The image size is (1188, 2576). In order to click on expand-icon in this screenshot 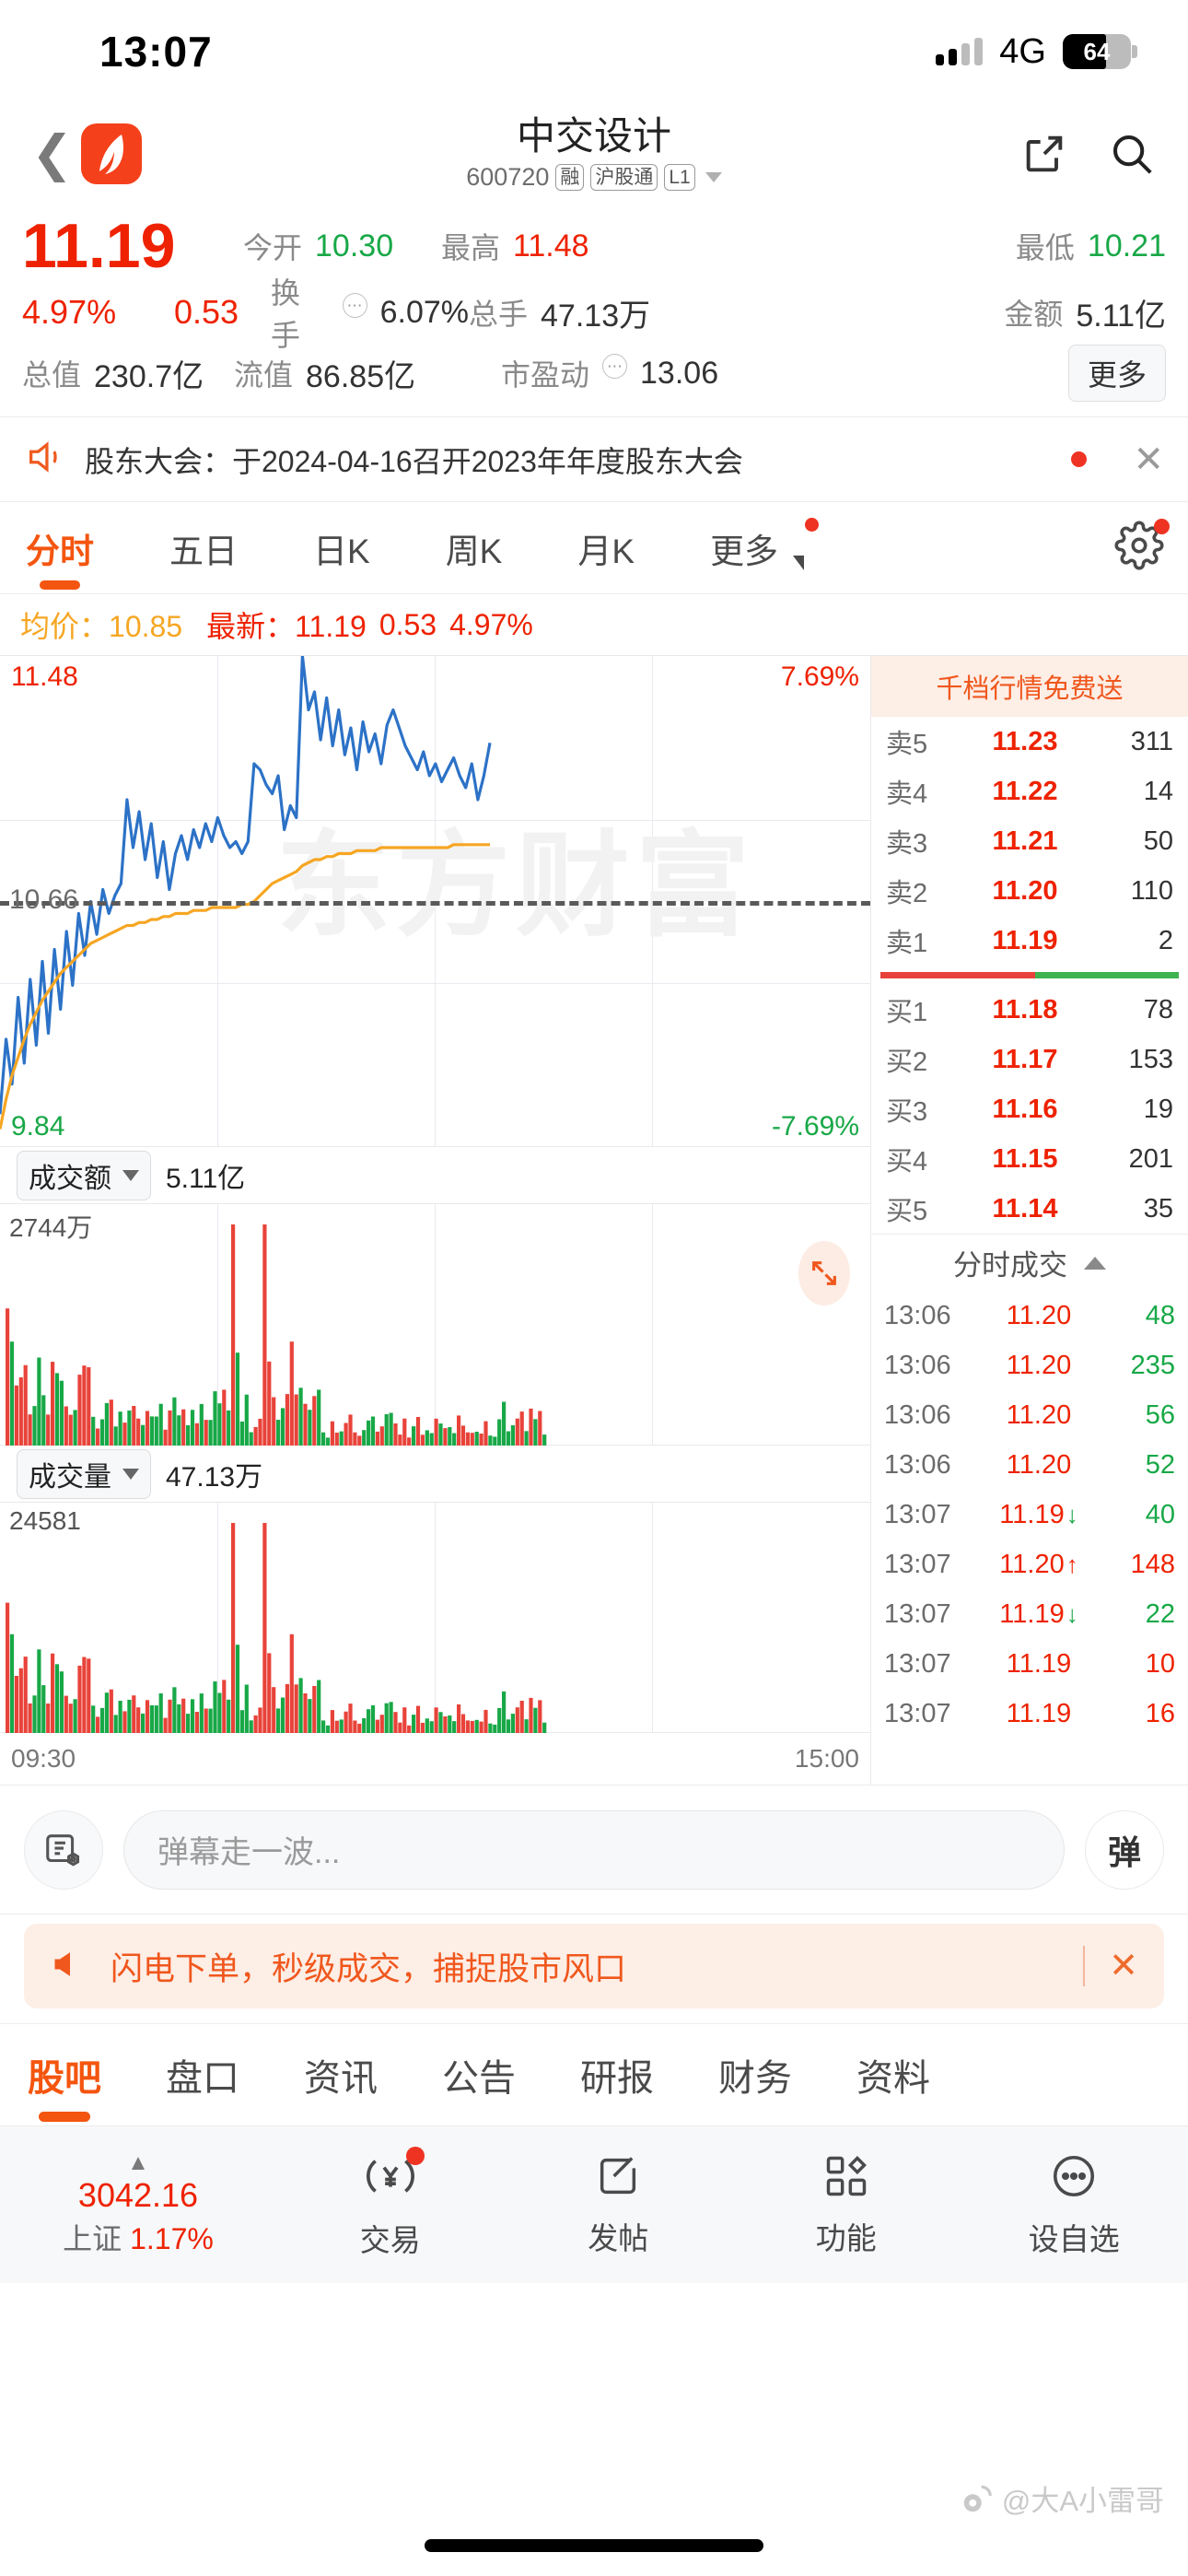, I will do `click(824, 1273)`.